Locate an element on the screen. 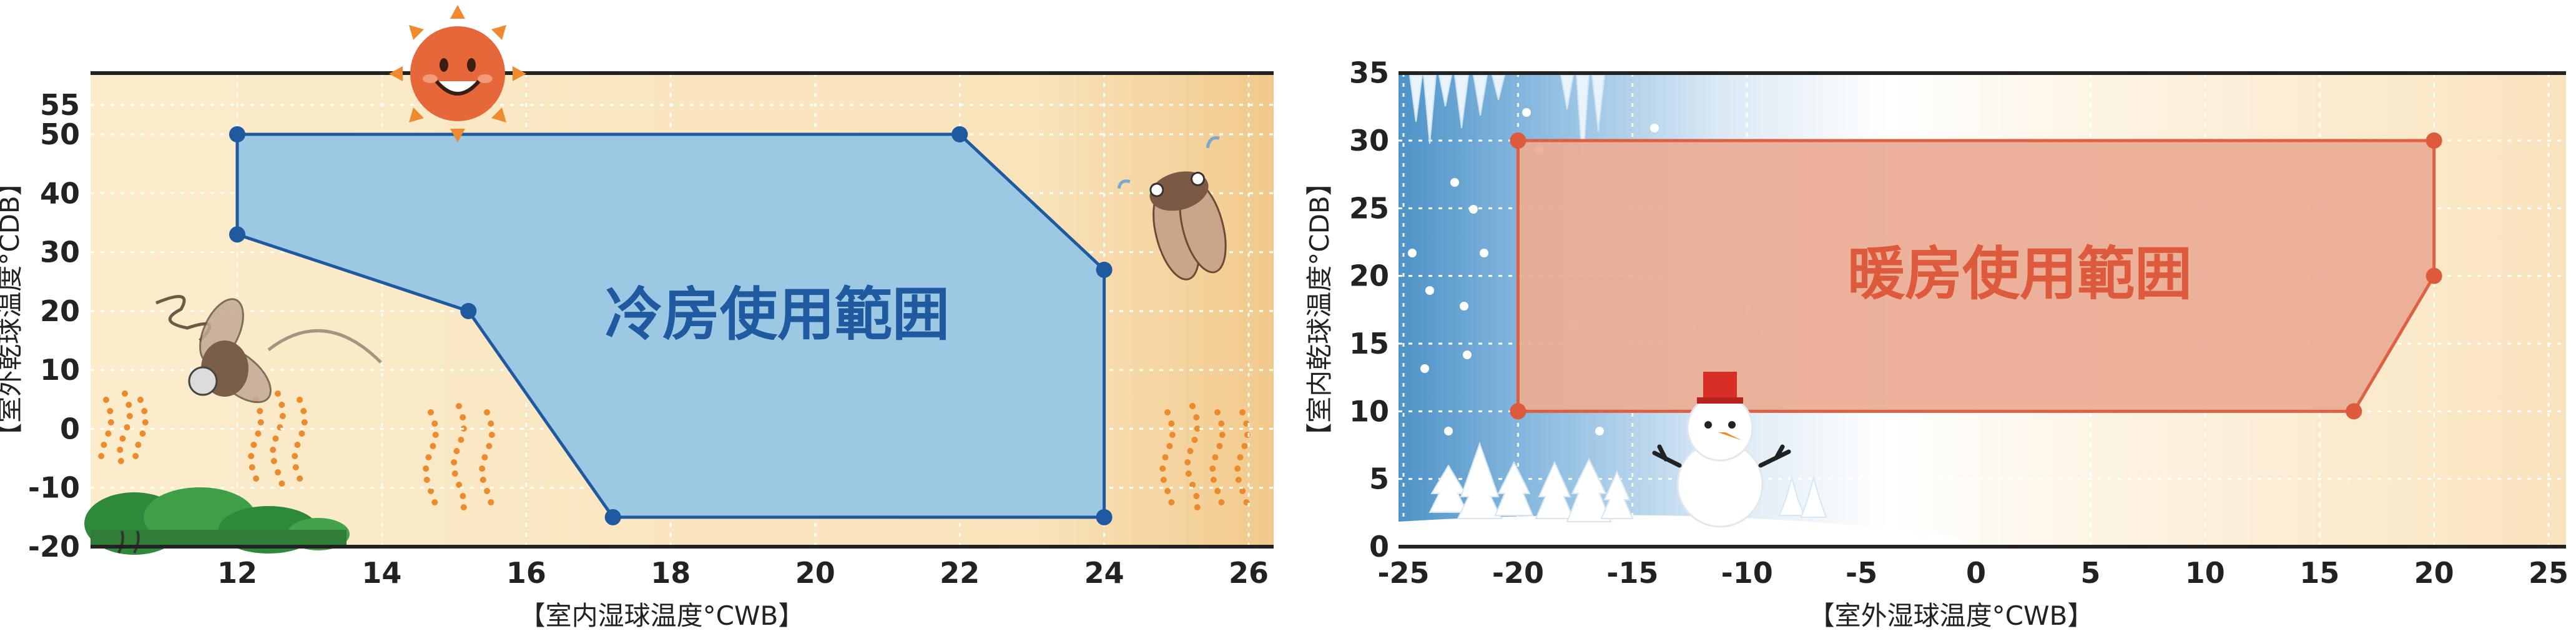  y-tick-label: 55 is located at coordinates (60, 105).